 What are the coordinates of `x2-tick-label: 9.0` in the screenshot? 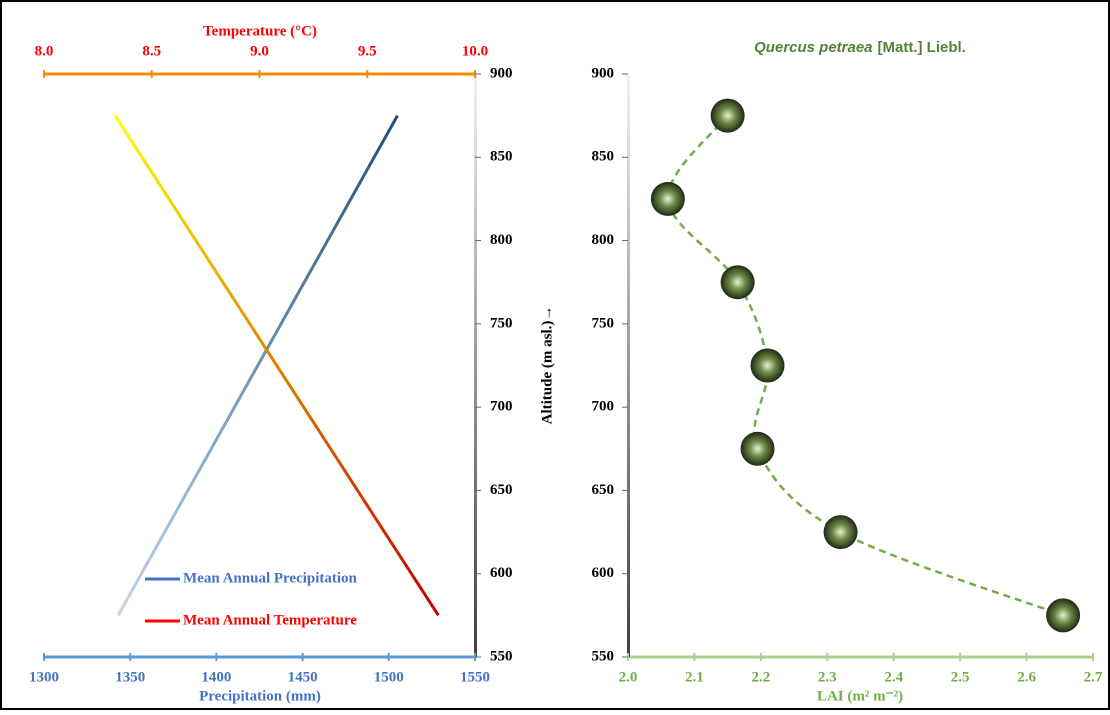 It's located at (259, 51).